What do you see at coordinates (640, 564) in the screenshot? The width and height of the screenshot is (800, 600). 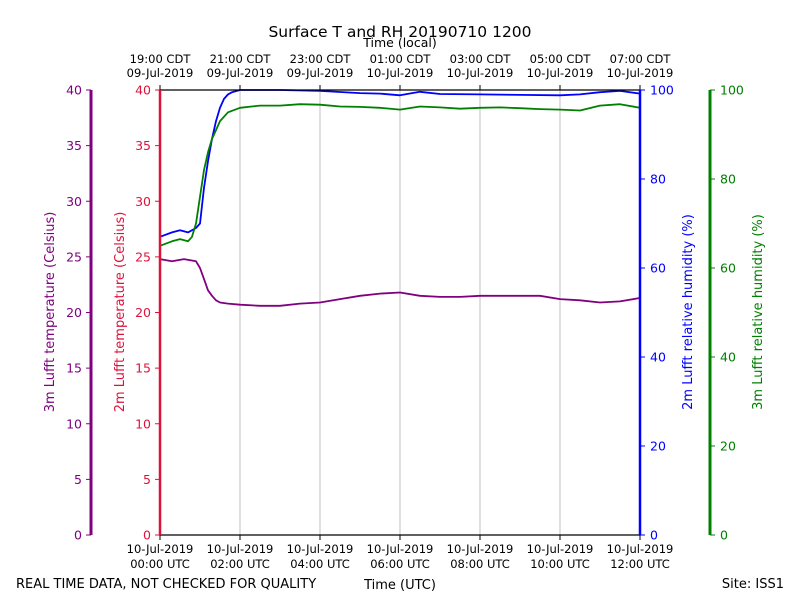 I see `x-tick-time: 12:00 UTC` at bounding box center [640, 564].